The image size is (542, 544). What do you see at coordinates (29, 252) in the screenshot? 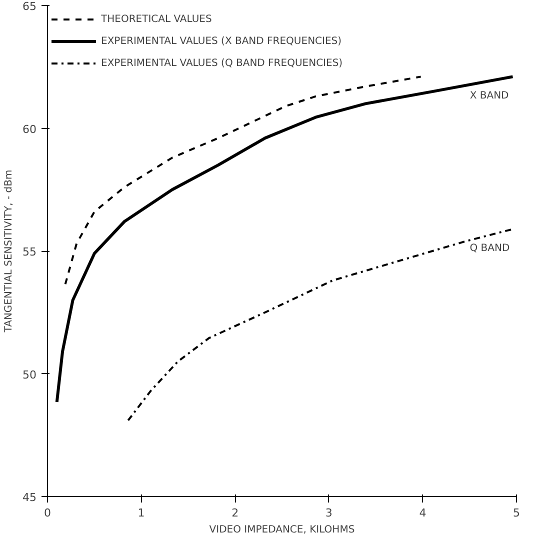
I see `y-tick-label: 55` at bounding box center [29, 252].